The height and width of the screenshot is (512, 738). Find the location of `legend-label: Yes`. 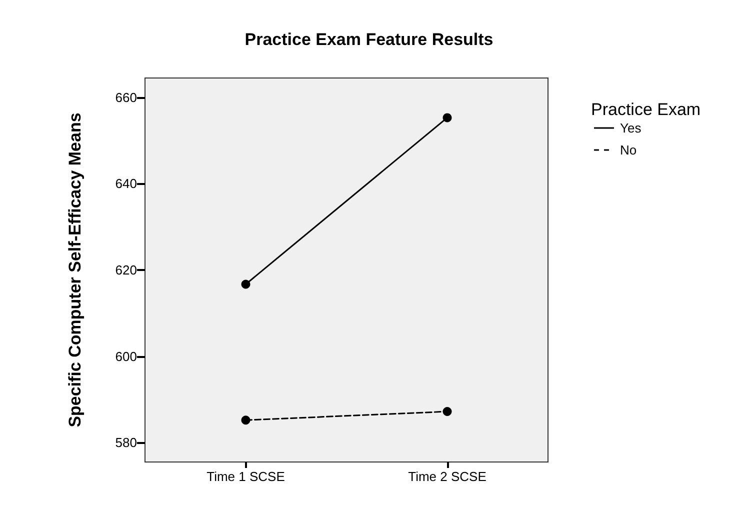

legend-label: Yes is located at coordinates (631, 128).